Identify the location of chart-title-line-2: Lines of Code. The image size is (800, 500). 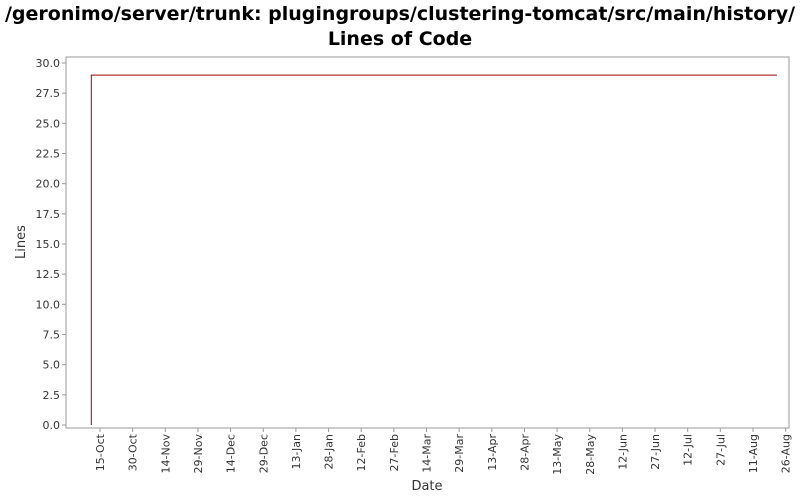
(400, 39).